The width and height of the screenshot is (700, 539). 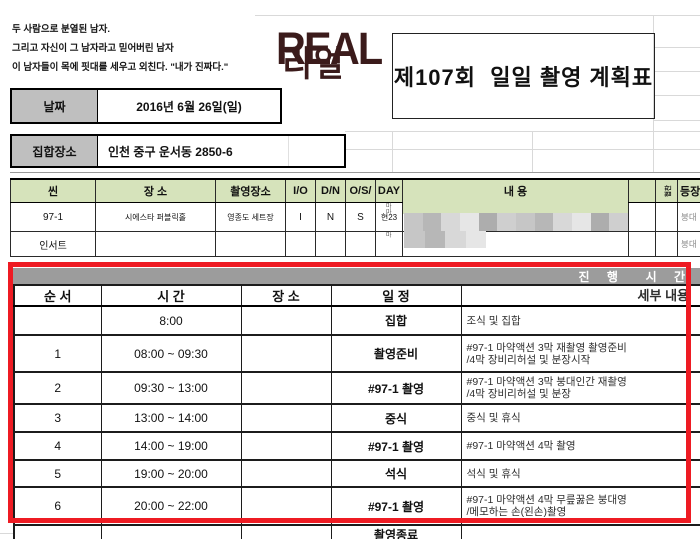 I want to click on meeting-place-value: 인천 중구 운서동 2850-6, so click(x=221, y=151).